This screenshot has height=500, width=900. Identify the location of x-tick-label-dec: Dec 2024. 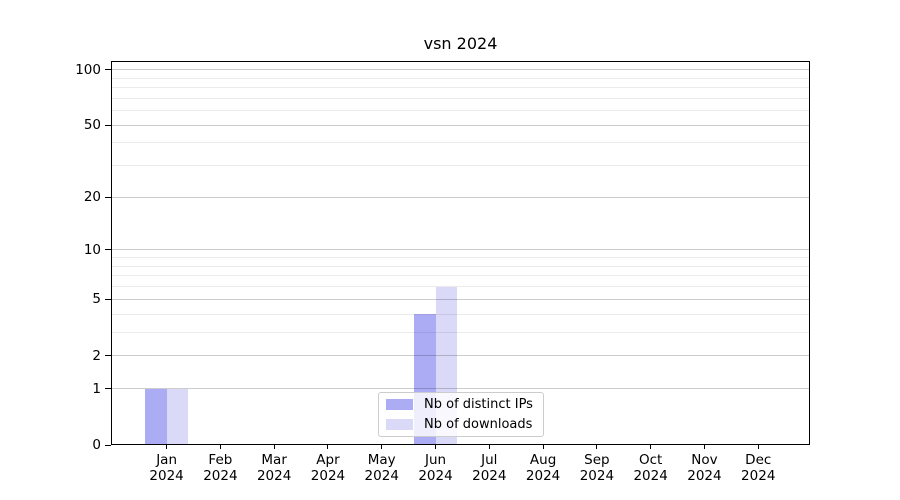
(758, 468).